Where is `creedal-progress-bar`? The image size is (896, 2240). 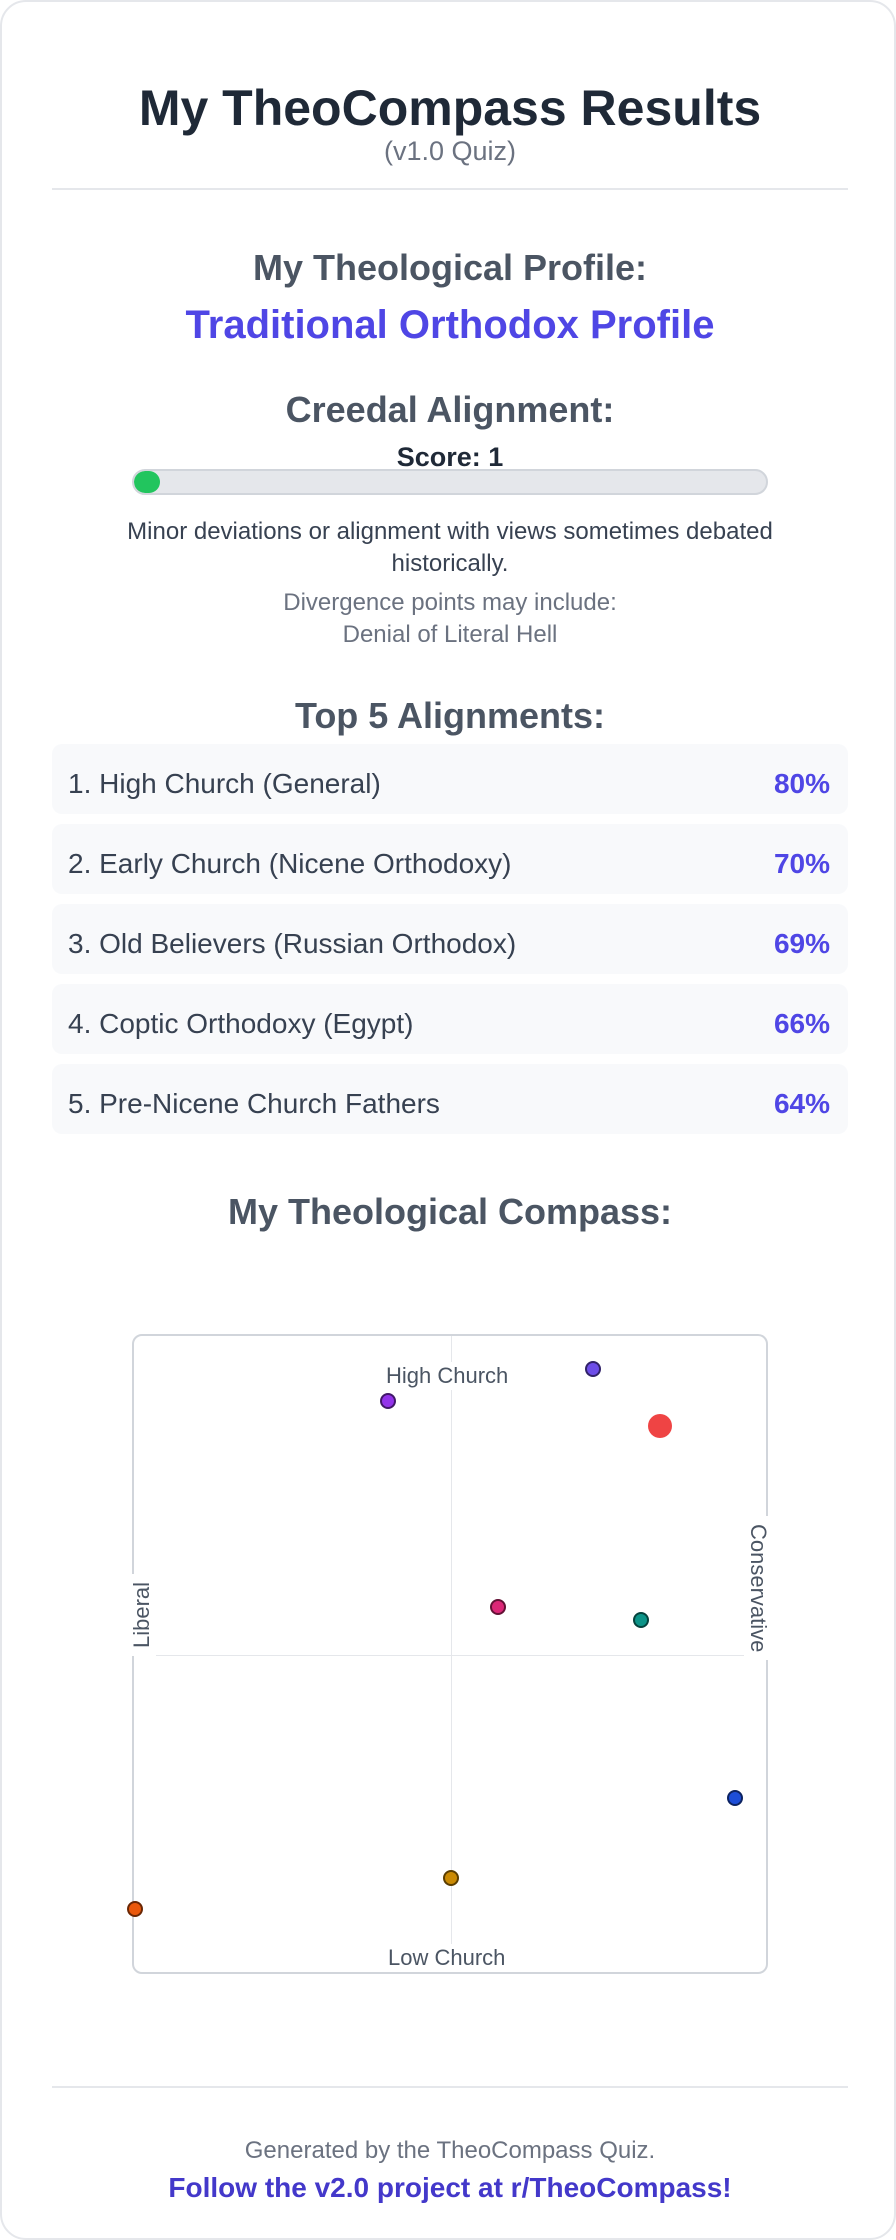 creedal-progress-bar is located at coordinates (450, 482).